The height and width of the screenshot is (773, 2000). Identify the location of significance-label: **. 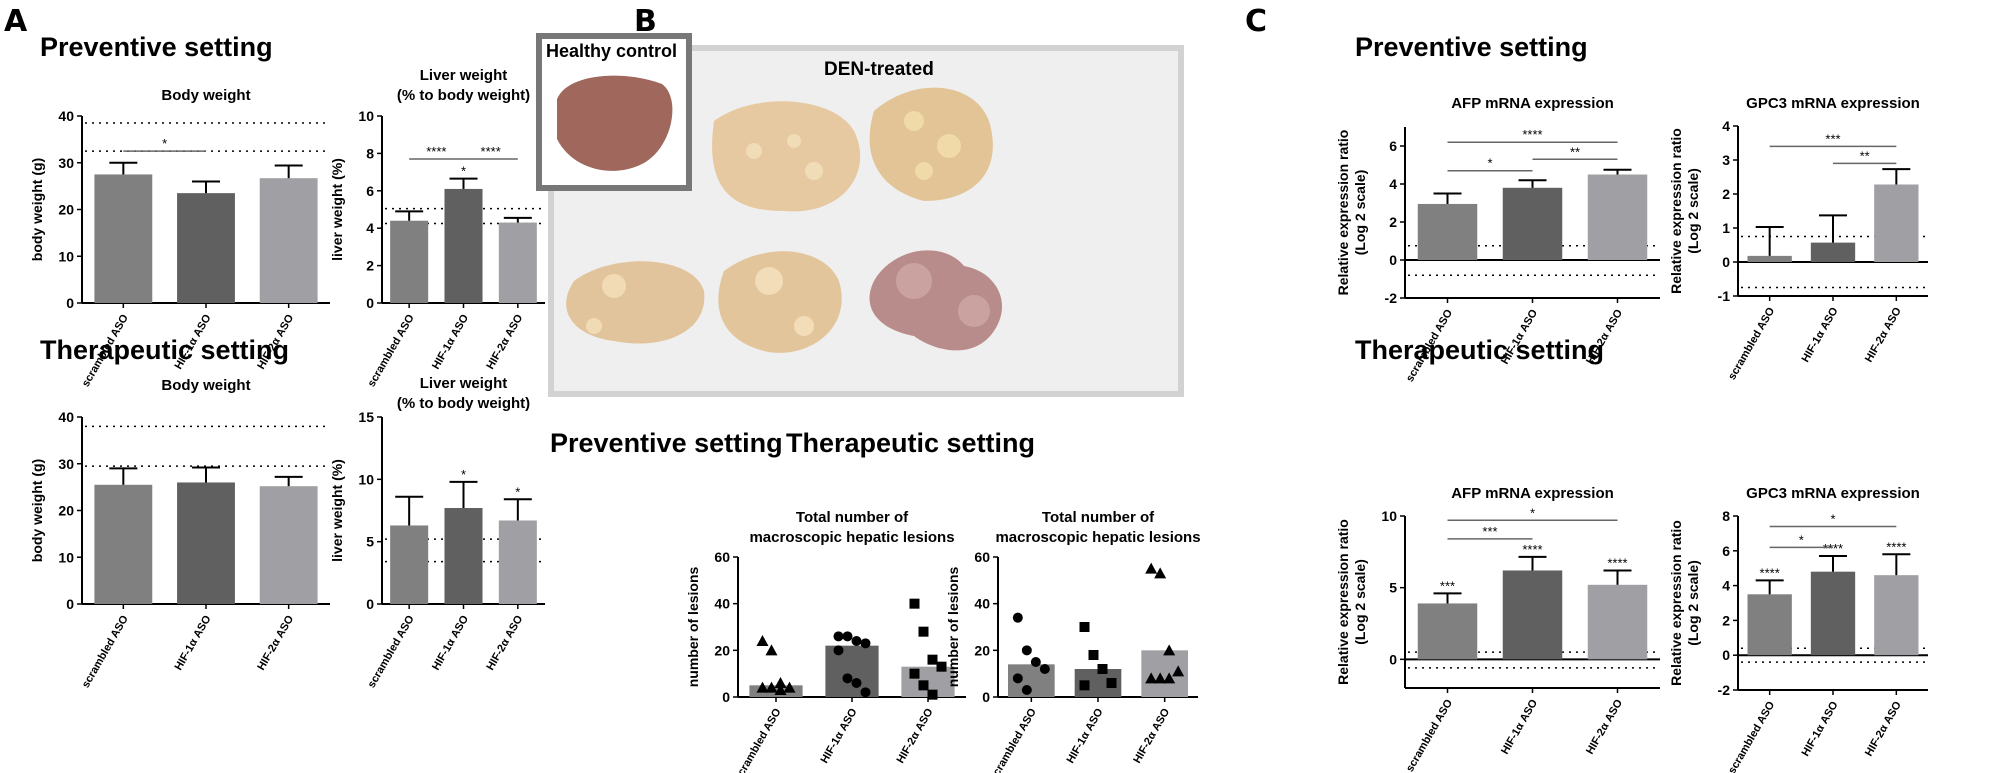
(1865, 155).